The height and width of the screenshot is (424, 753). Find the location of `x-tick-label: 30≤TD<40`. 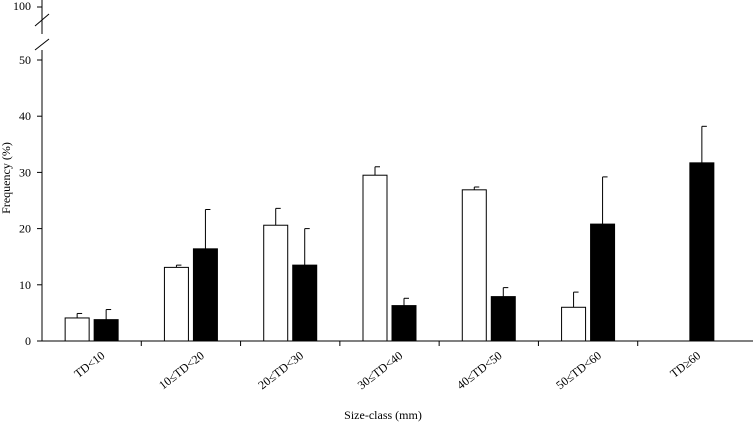

x-tick-label: 30≤TD<40 is located at coordinates (380, 370).